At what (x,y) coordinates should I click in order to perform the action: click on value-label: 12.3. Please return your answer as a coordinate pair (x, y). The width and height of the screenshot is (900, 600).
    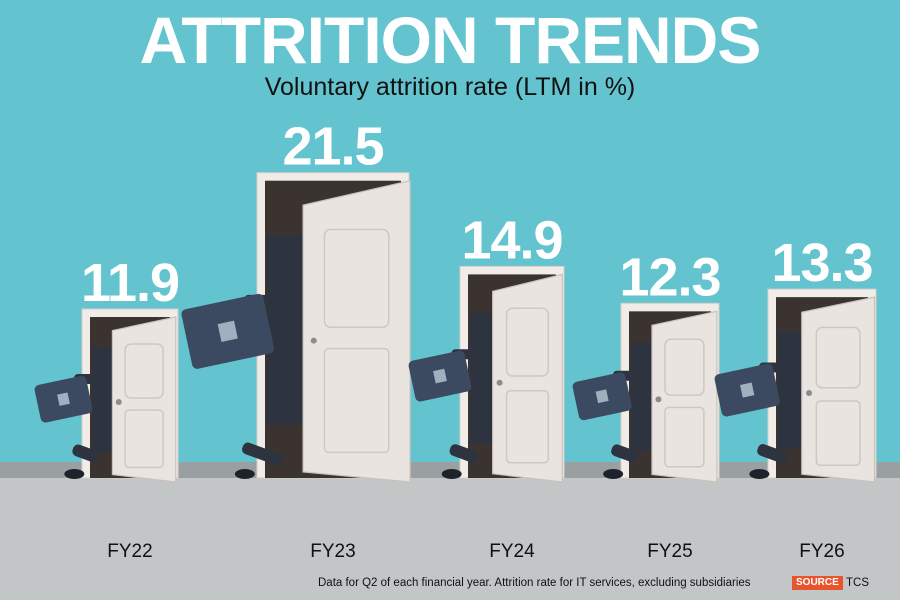
    Looking at the image, I should click on (669, 277).